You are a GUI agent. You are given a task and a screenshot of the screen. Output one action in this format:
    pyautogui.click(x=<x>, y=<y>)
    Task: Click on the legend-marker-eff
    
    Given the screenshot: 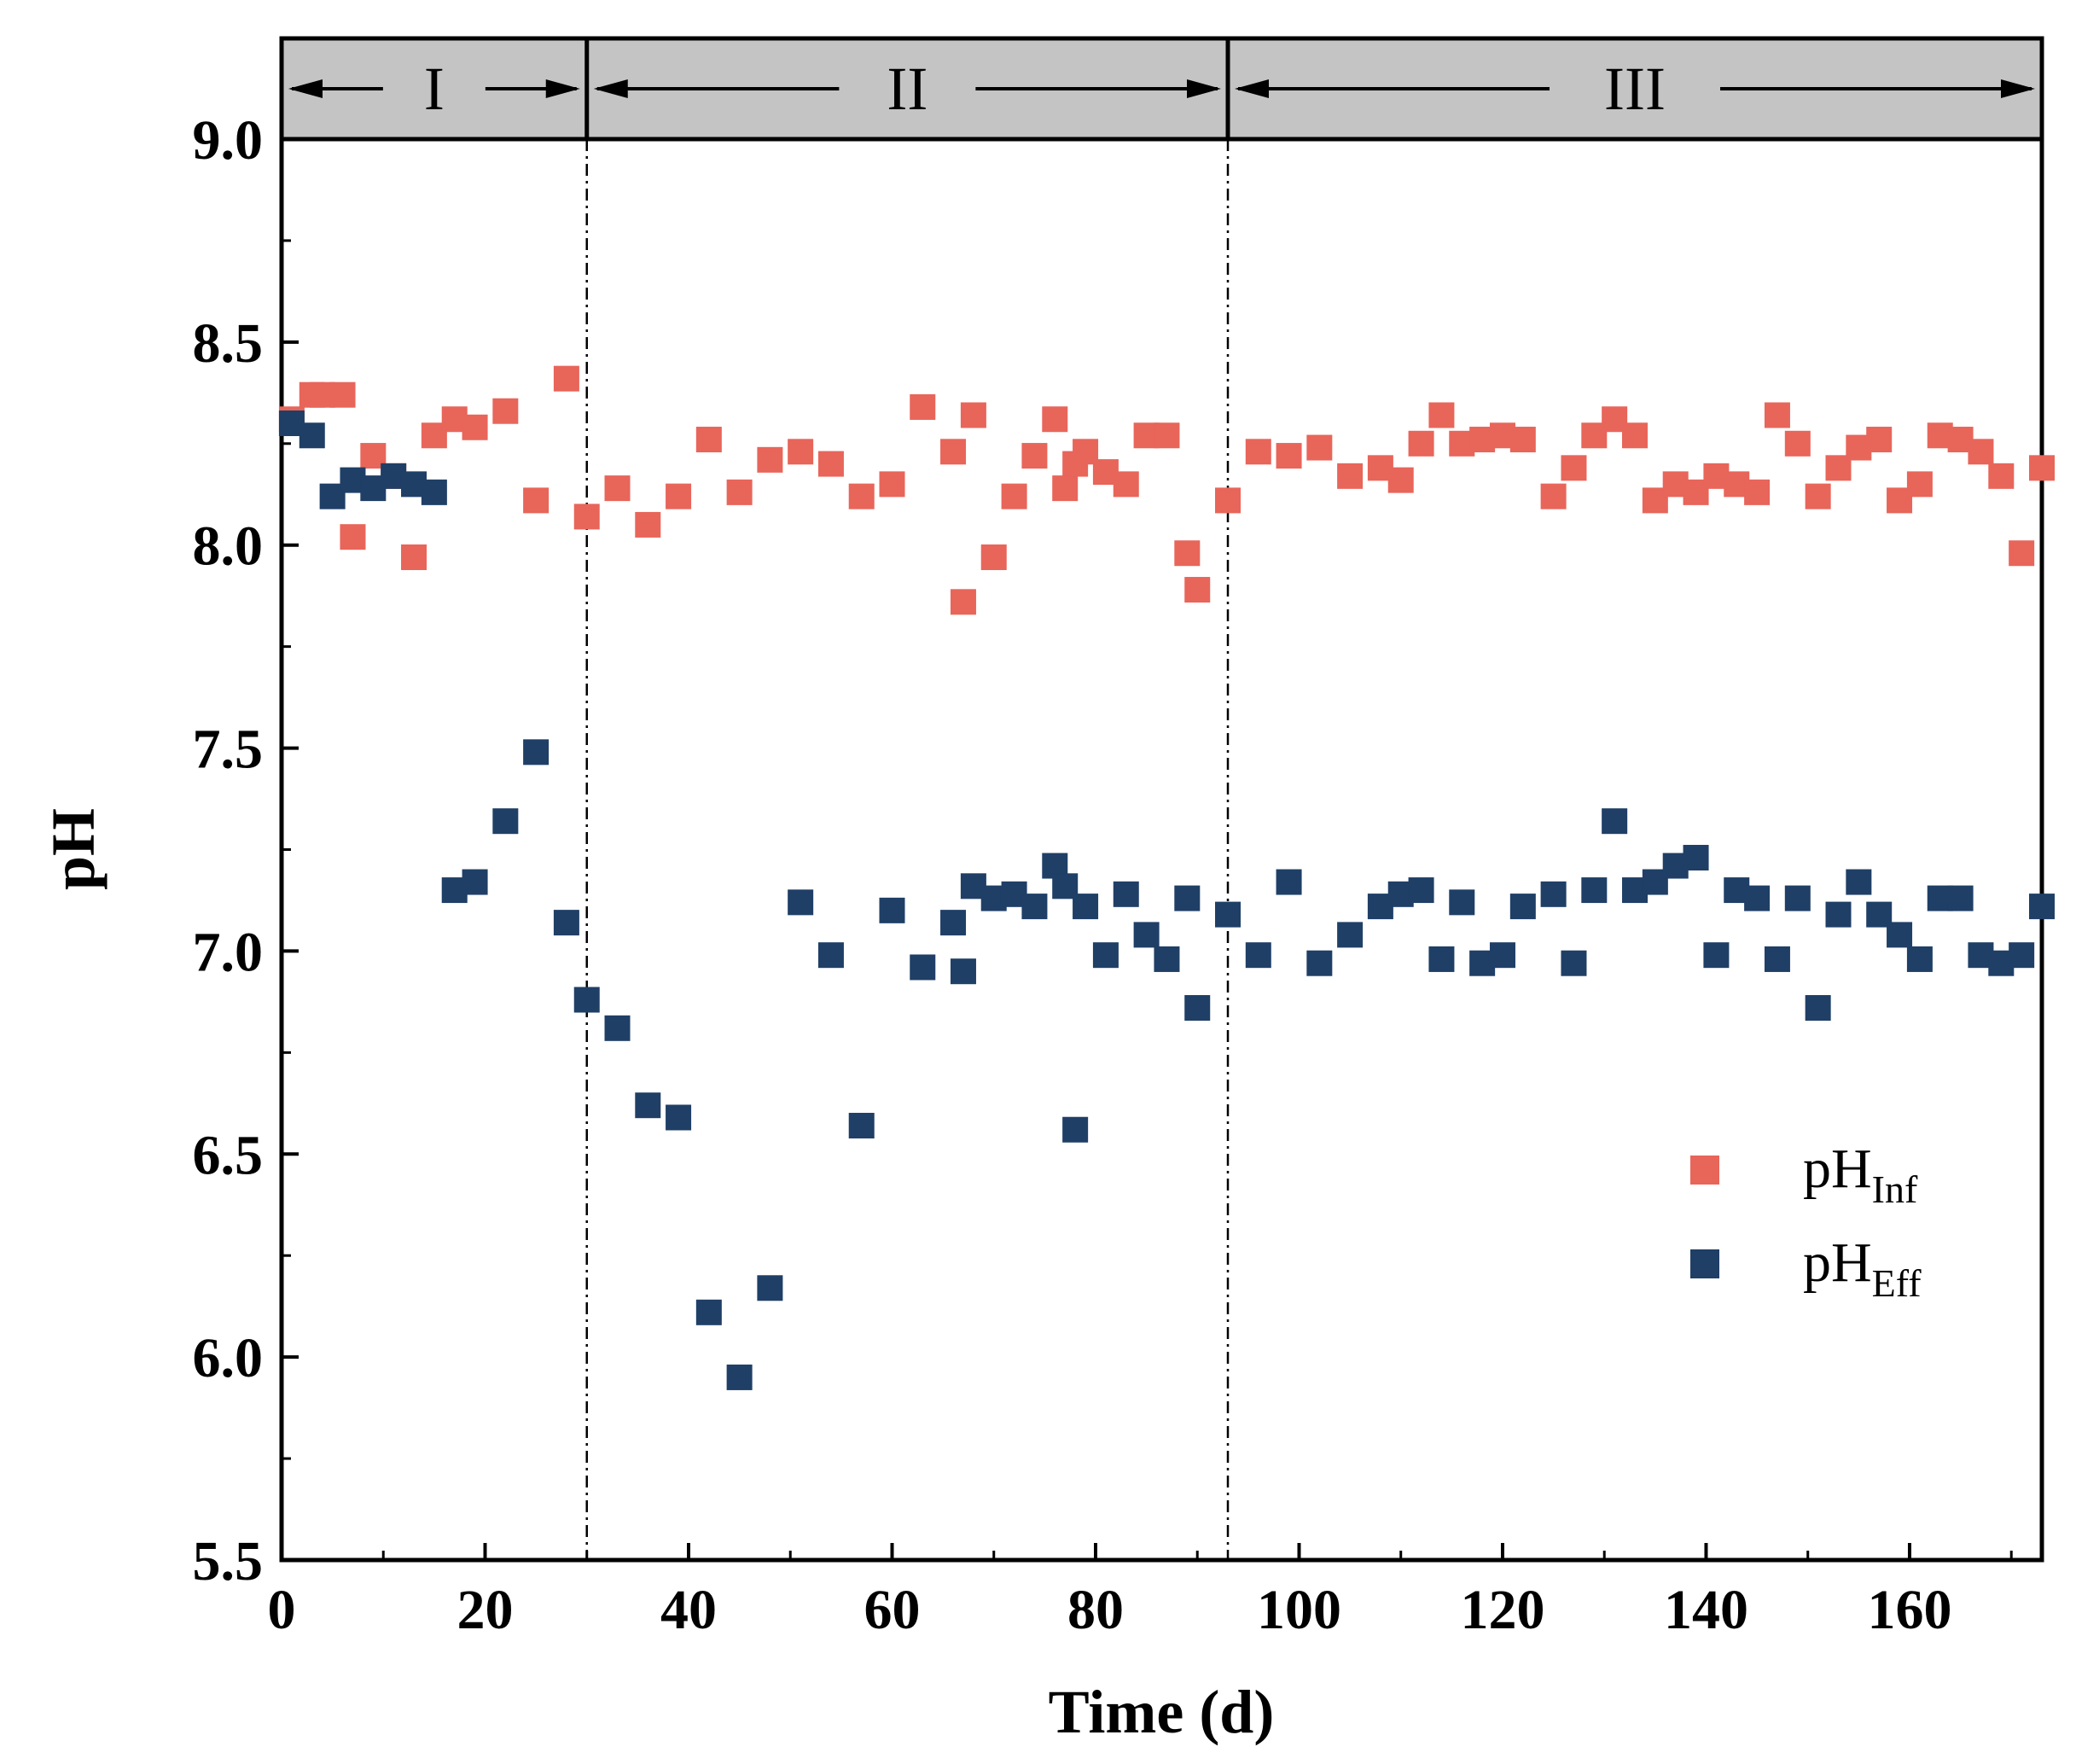 What is the action you would take?
    pyautogui.click(x=1704, y=1263)
    